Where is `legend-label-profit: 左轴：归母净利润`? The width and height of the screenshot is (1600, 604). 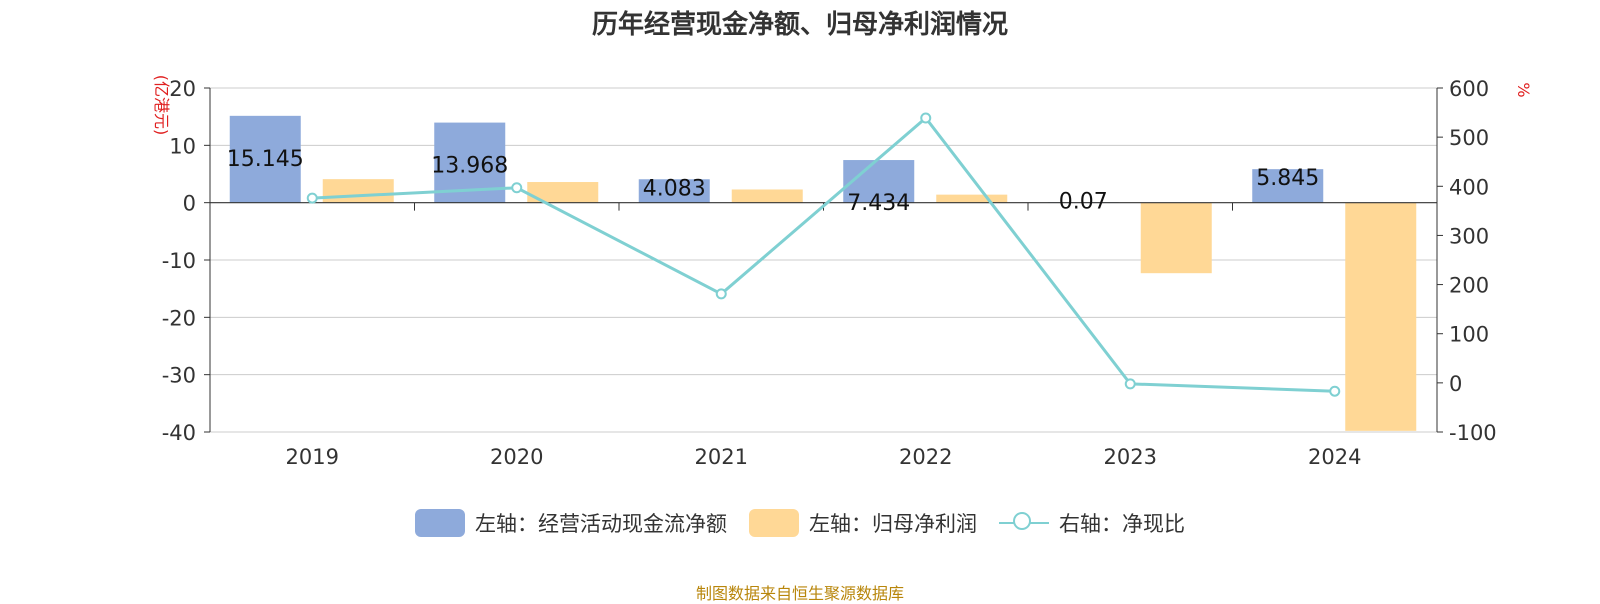
legend-label-profit: 左轴：归母净利润 is located at coordinates (893, 524).